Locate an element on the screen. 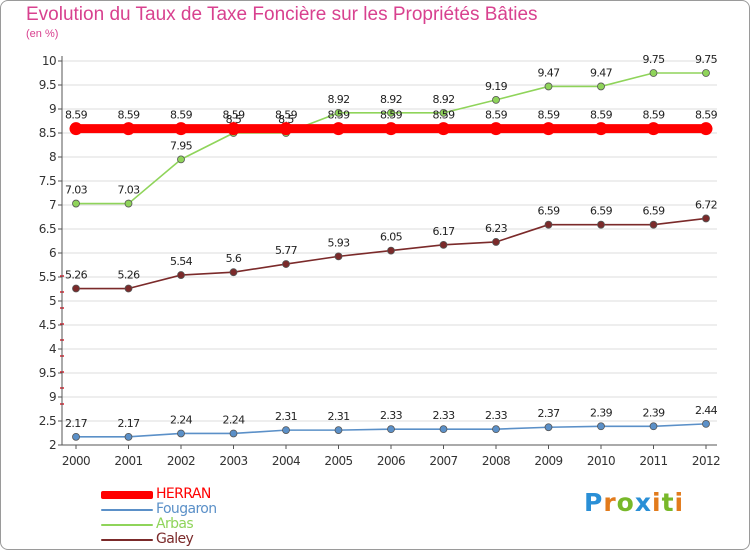 The width and height of the screenshot is (750, 550). x-tick-label: 2002 is located at coordinates (181, 461).